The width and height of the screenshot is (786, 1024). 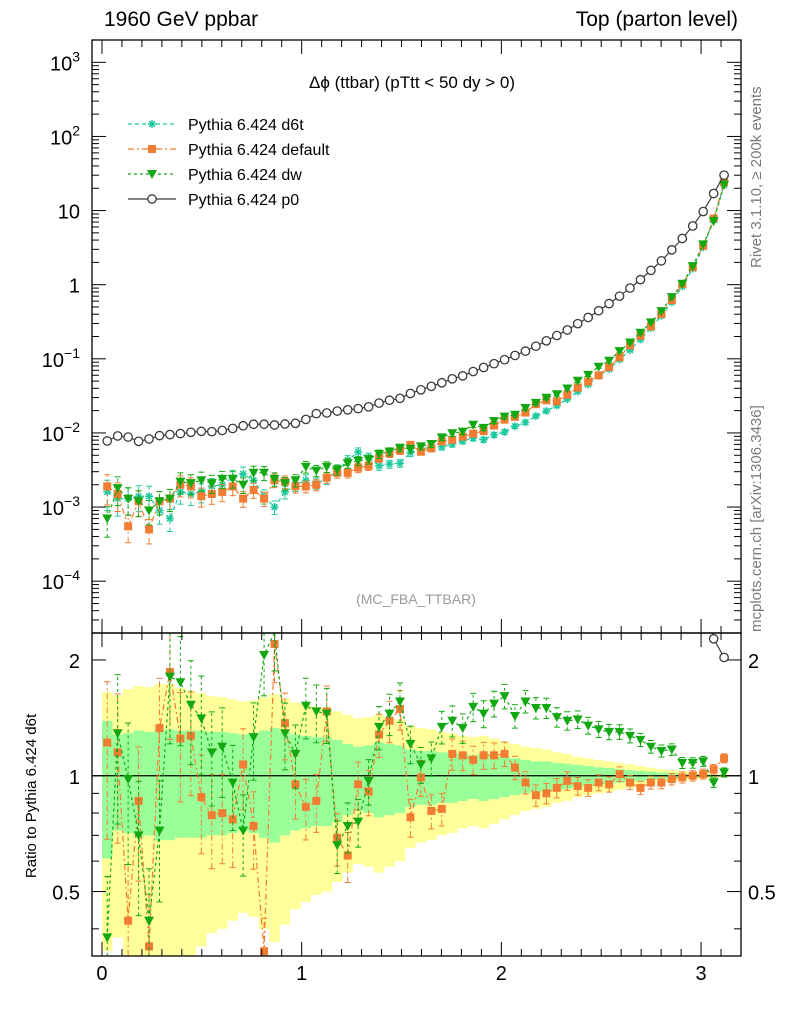 I want to click on legend-label: Pythia 6.424 p0, so click(x=243, y=200).